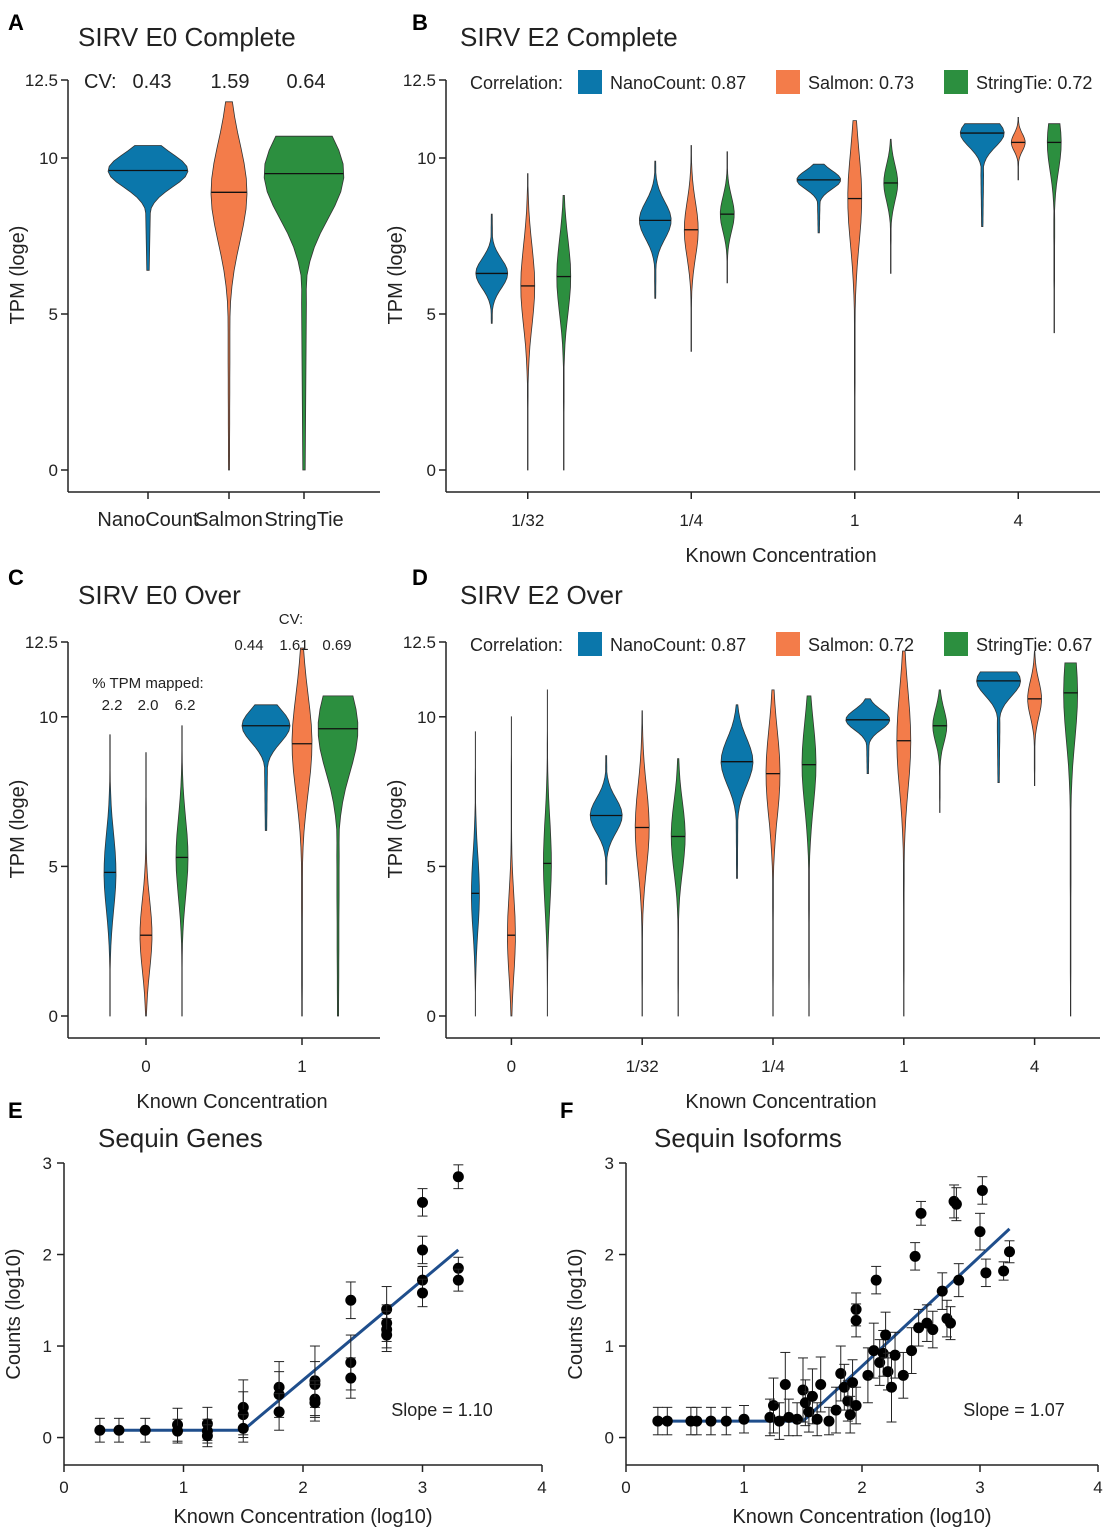 The width and height of the screenshot is (1108, 1531). I want to click on panel-e-x-tick-label: 2, so click(302, 1487).